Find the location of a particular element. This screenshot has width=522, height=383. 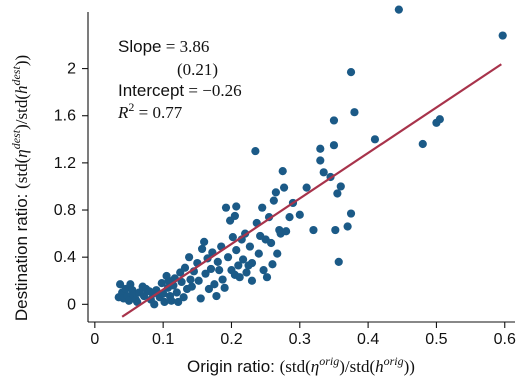

y-tick-label: 0 is located at coordinates (71, 304).